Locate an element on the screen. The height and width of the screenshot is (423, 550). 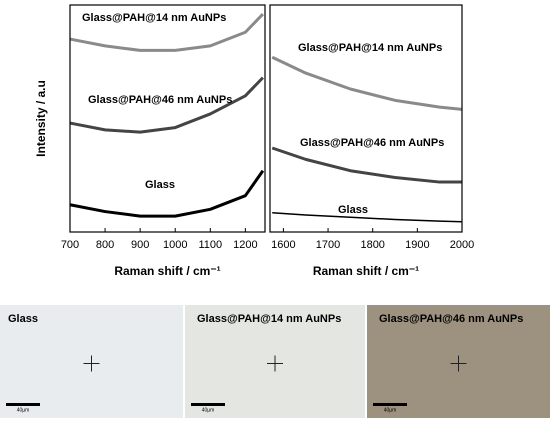
x-tick-label: 1700 is located at coordinates (328, 245).